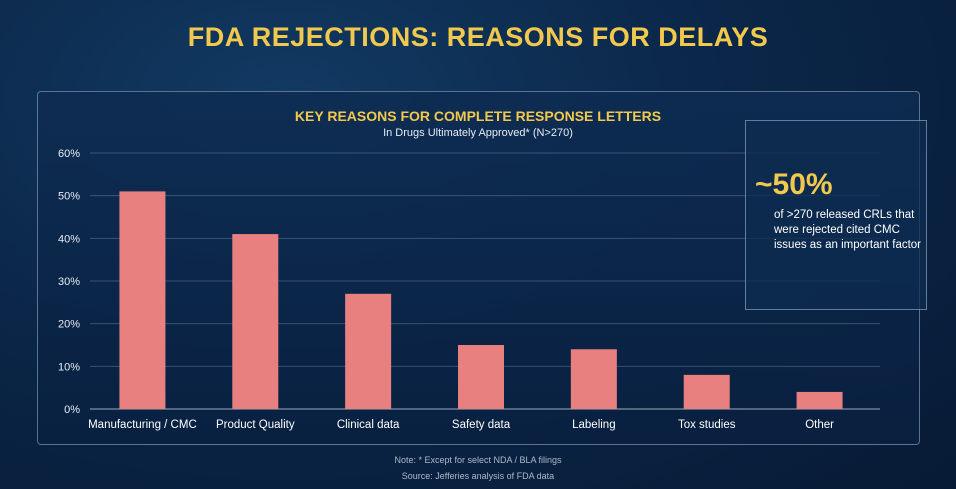 This screenshot has height=489, width=956. What do you see at coordinates (478, 476) in the screenshot?
I see `source-note: Source: Jefferies analysis of FDA data` at bounding box center [478, 476].